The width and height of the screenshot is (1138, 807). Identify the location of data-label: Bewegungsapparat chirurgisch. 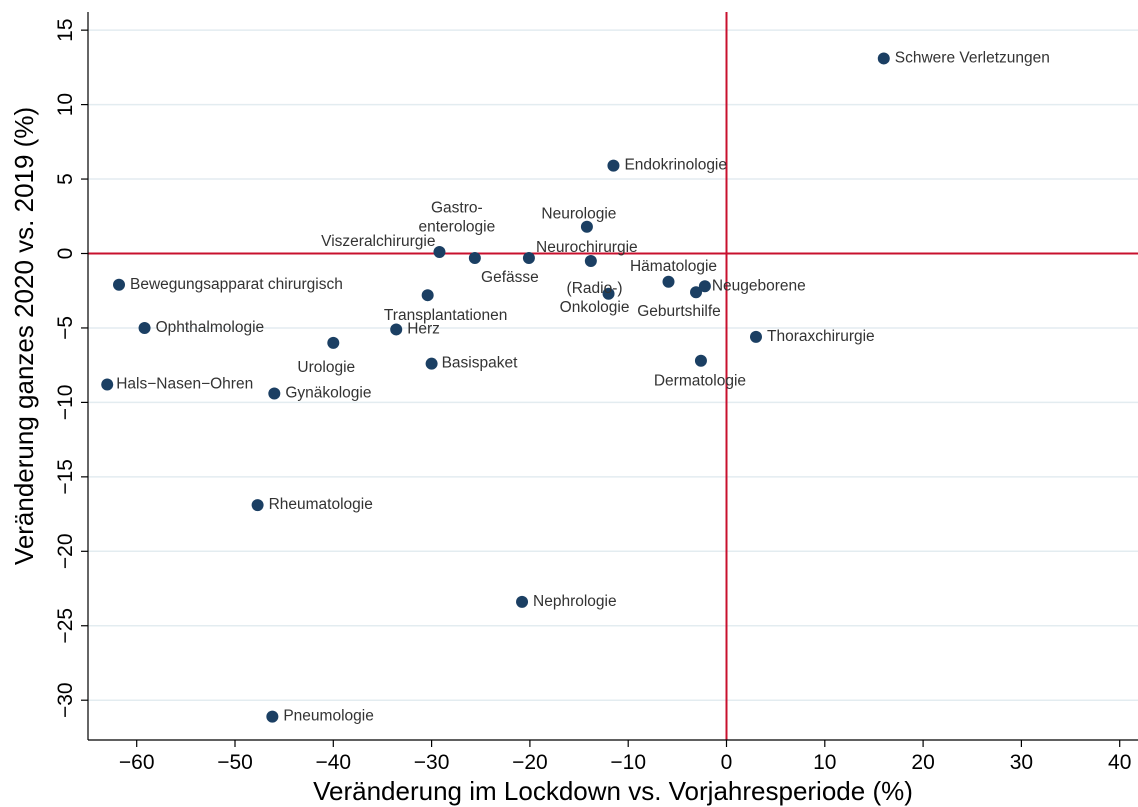
(236, 284).